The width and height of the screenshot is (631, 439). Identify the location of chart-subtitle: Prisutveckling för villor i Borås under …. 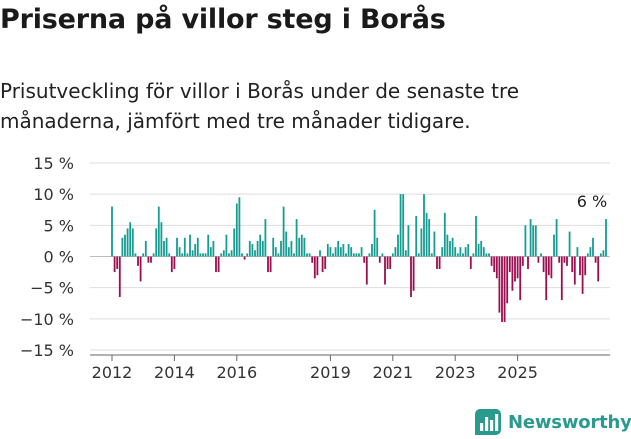
(260, 106).